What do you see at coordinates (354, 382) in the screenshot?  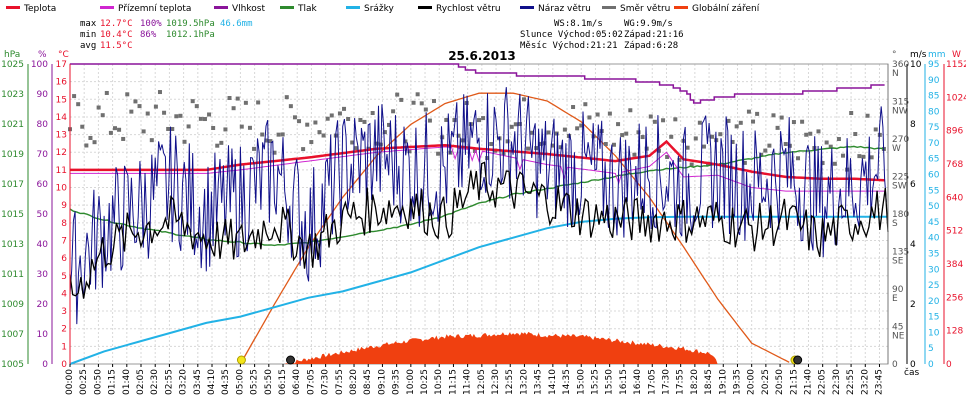 I see `x-tick-label: 08:20` at bounding box center [354, 382].